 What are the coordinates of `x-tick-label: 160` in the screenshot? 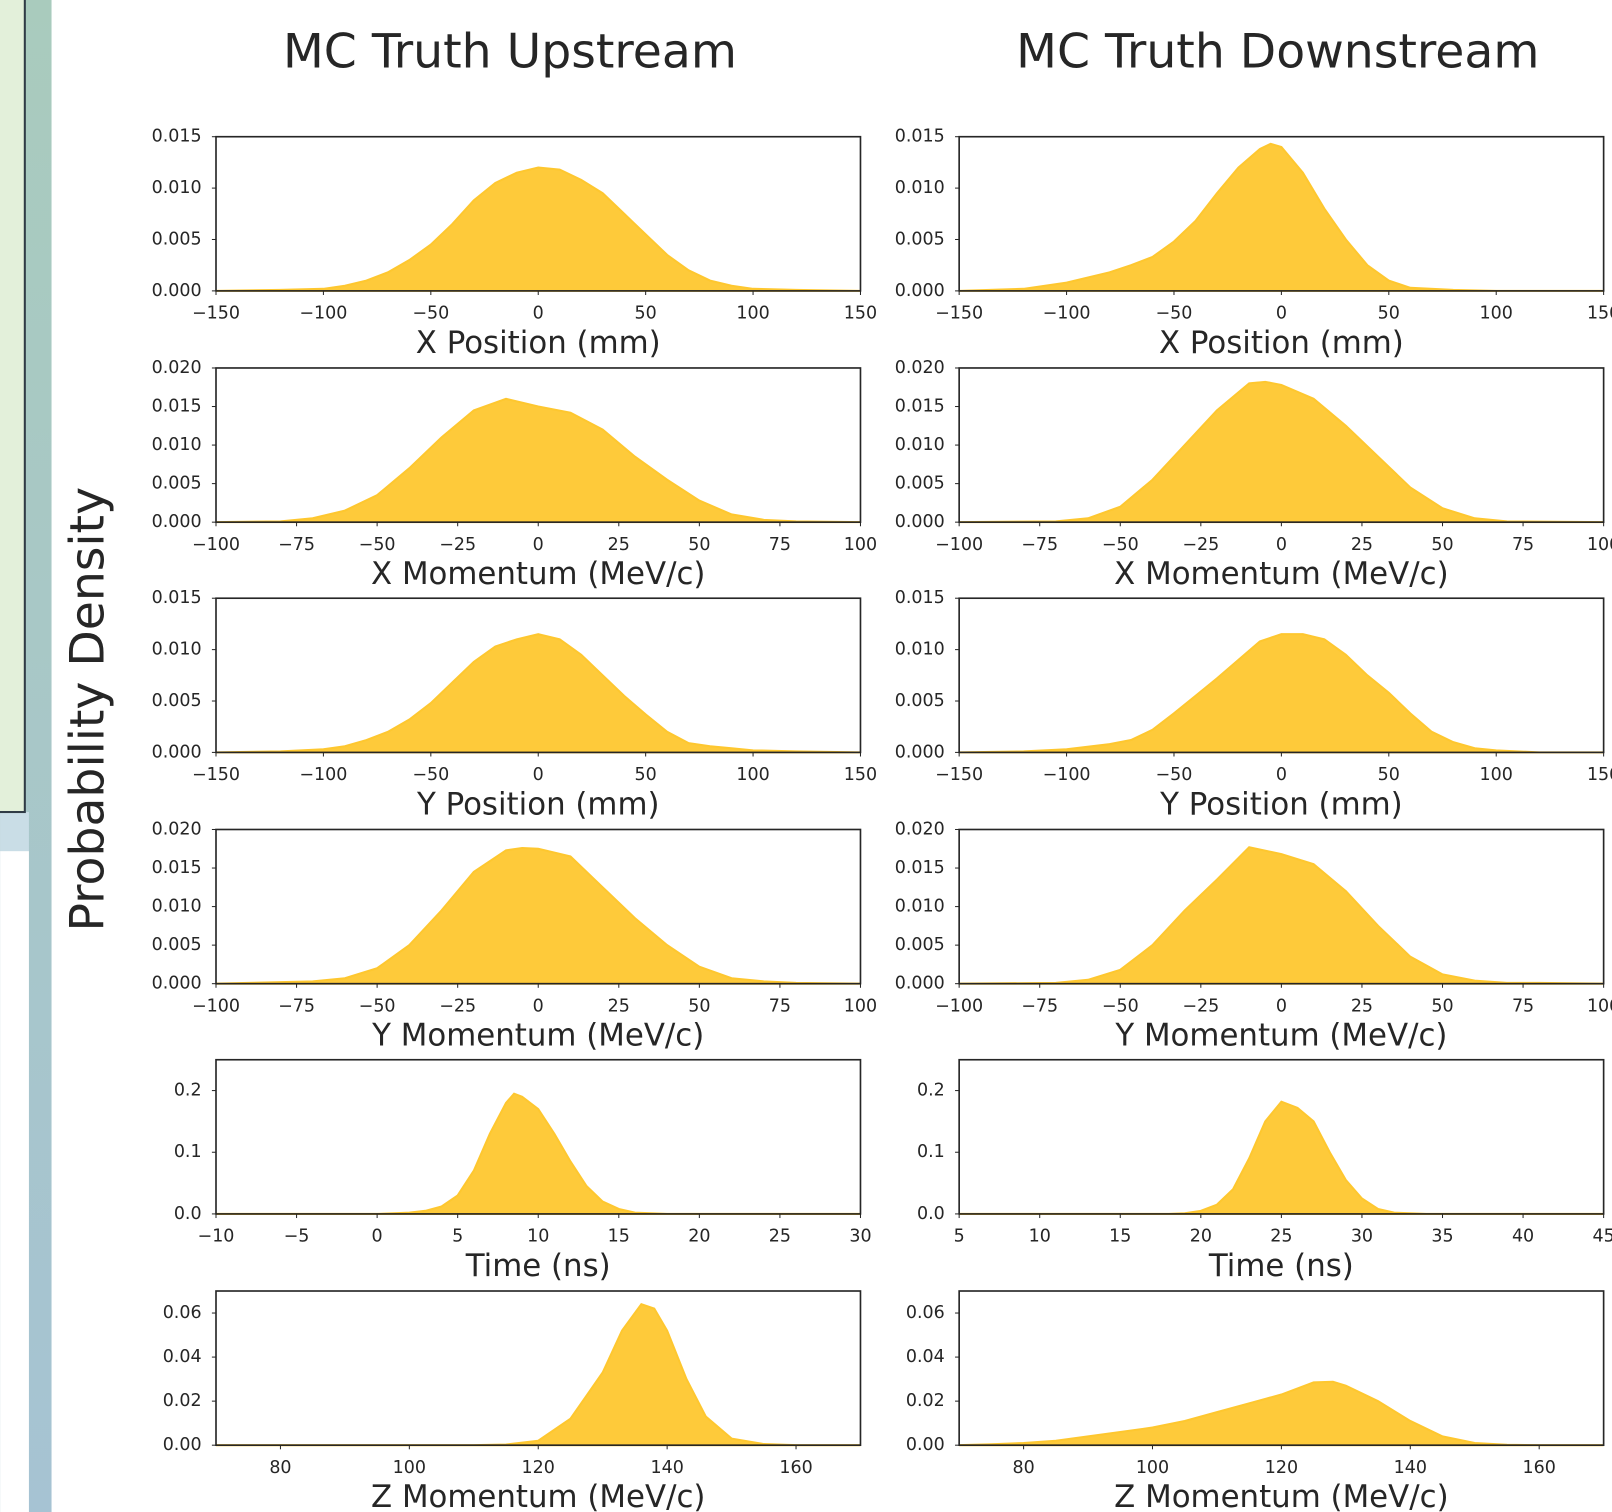 It's located at (1539, 1468).